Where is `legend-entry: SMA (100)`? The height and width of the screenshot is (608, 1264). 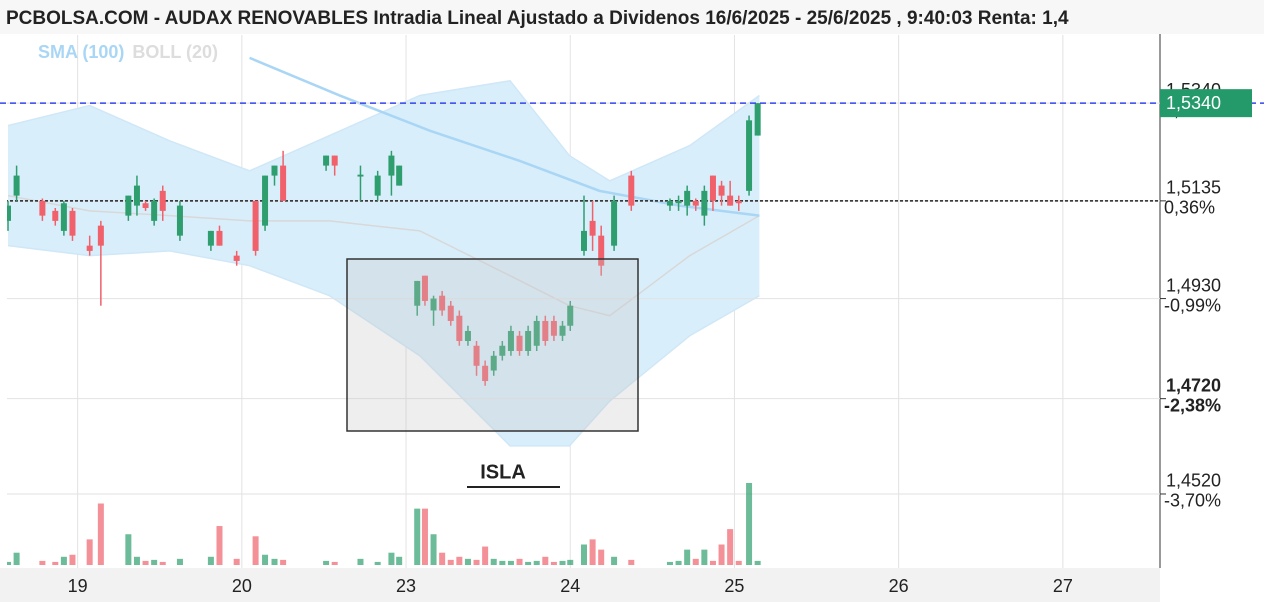
legend-entry: SMA (100) is located at coordinates (81, 52).